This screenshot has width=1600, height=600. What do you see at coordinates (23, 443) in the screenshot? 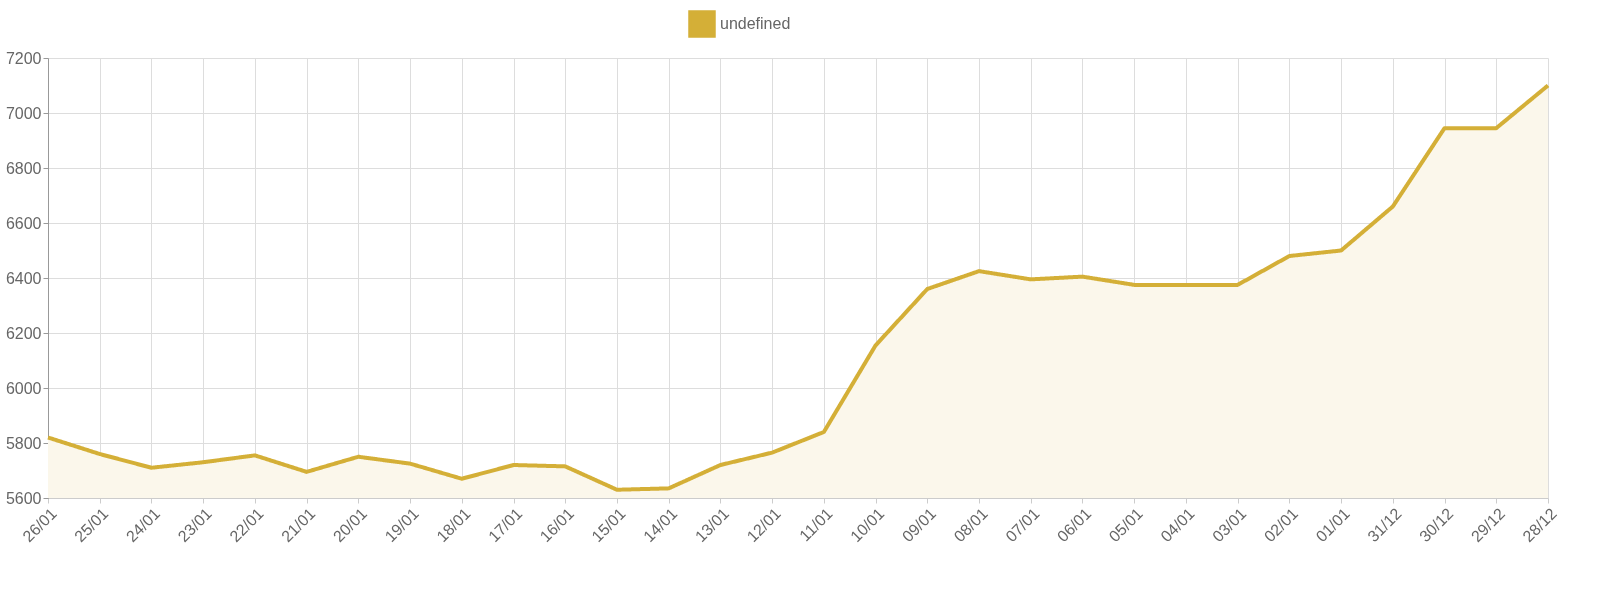
I see `y-tick-label: 5800` at bounding box center [23, 443].